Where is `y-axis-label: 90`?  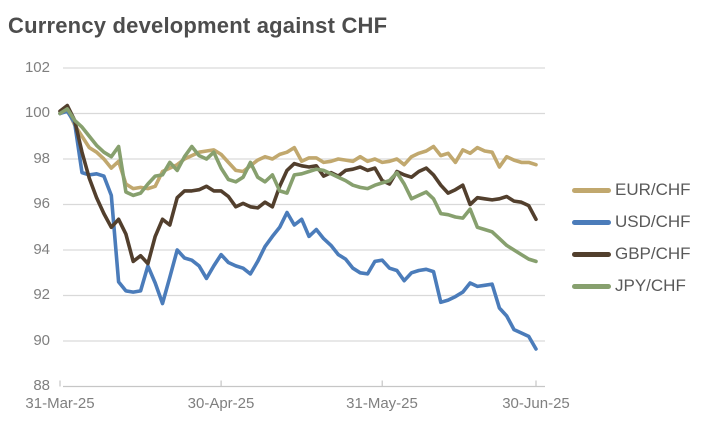 y-axis-label: 90 is located at coordinates (41, 340).